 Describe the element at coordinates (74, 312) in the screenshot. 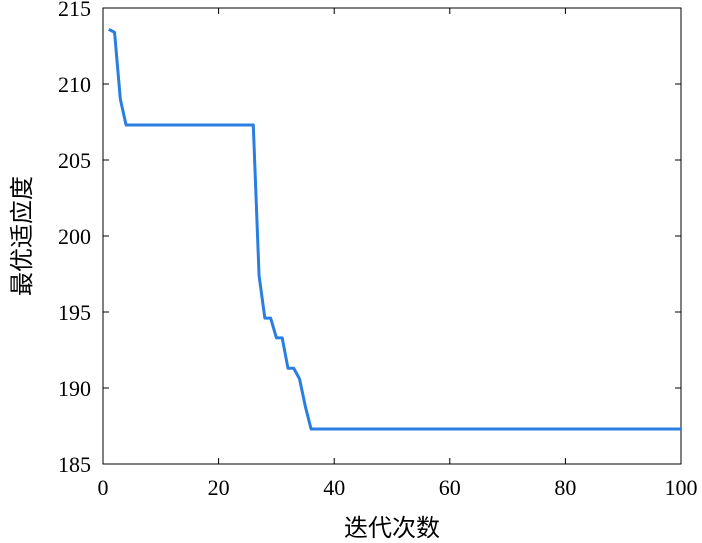

I see `y-tick-label: 195` at that location.